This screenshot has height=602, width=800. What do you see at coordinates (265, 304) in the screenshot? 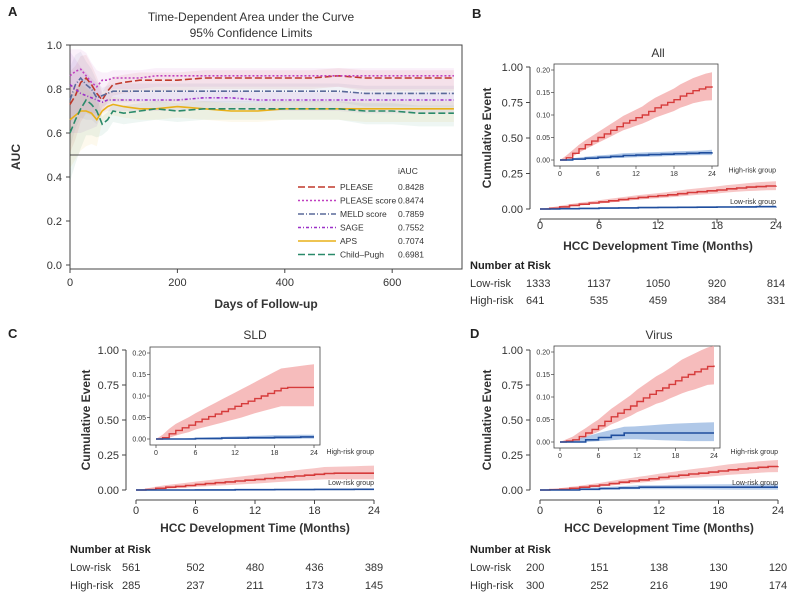
I see `panel-a-xlabel: Days of Follow-up` at bounding box center [265, 304].